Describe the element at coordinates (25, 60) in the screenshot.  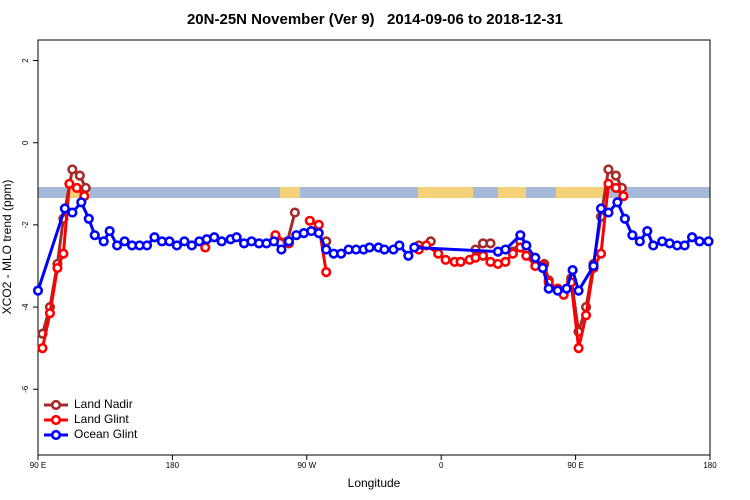
I see `y-tick-label: 2` at that location.